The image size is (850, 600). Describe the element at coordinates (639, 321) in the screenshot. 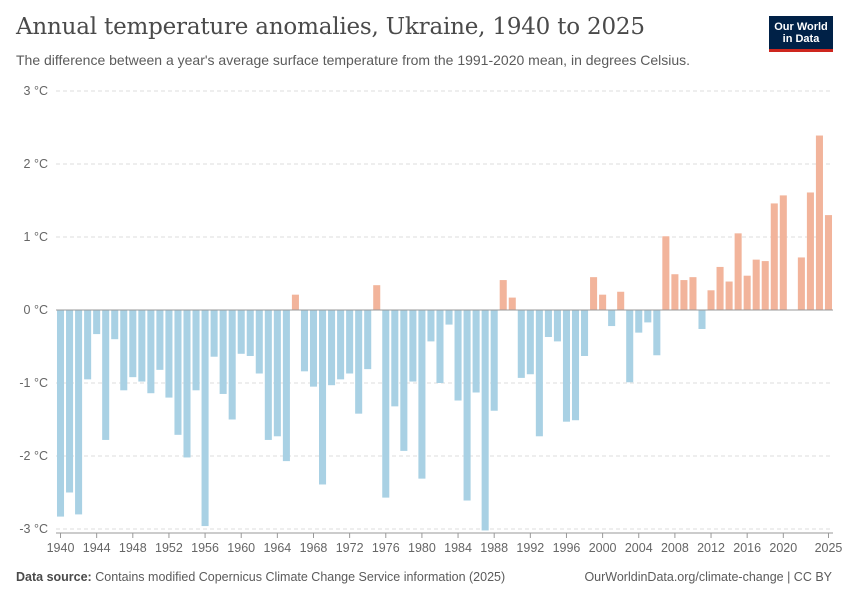

I see `bar-2004` at that location.